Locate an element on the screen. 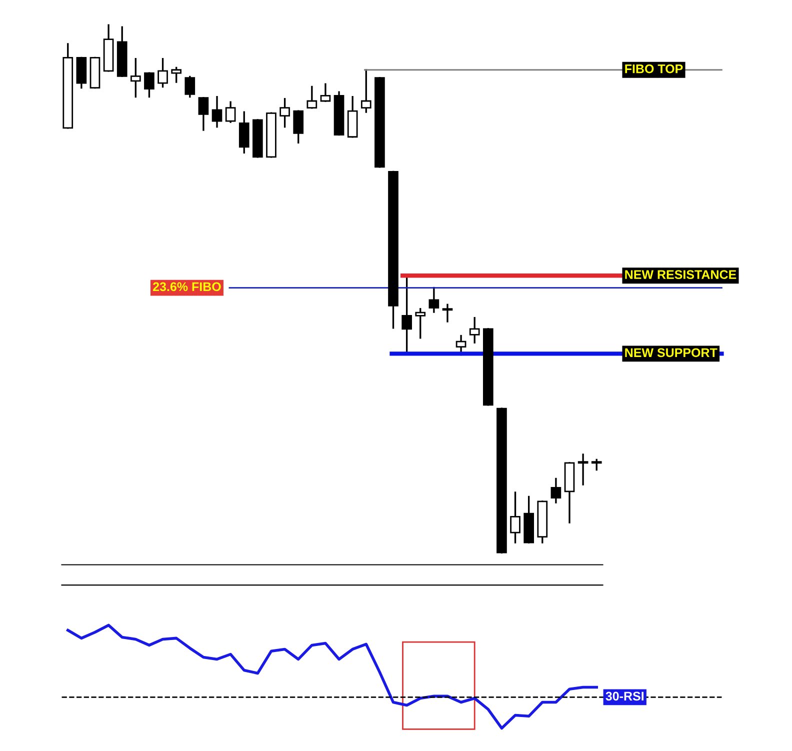 This screenshot has width=792, height=751. ref-line-label: NEW SUPPORT is located at coordinates (671, 353).